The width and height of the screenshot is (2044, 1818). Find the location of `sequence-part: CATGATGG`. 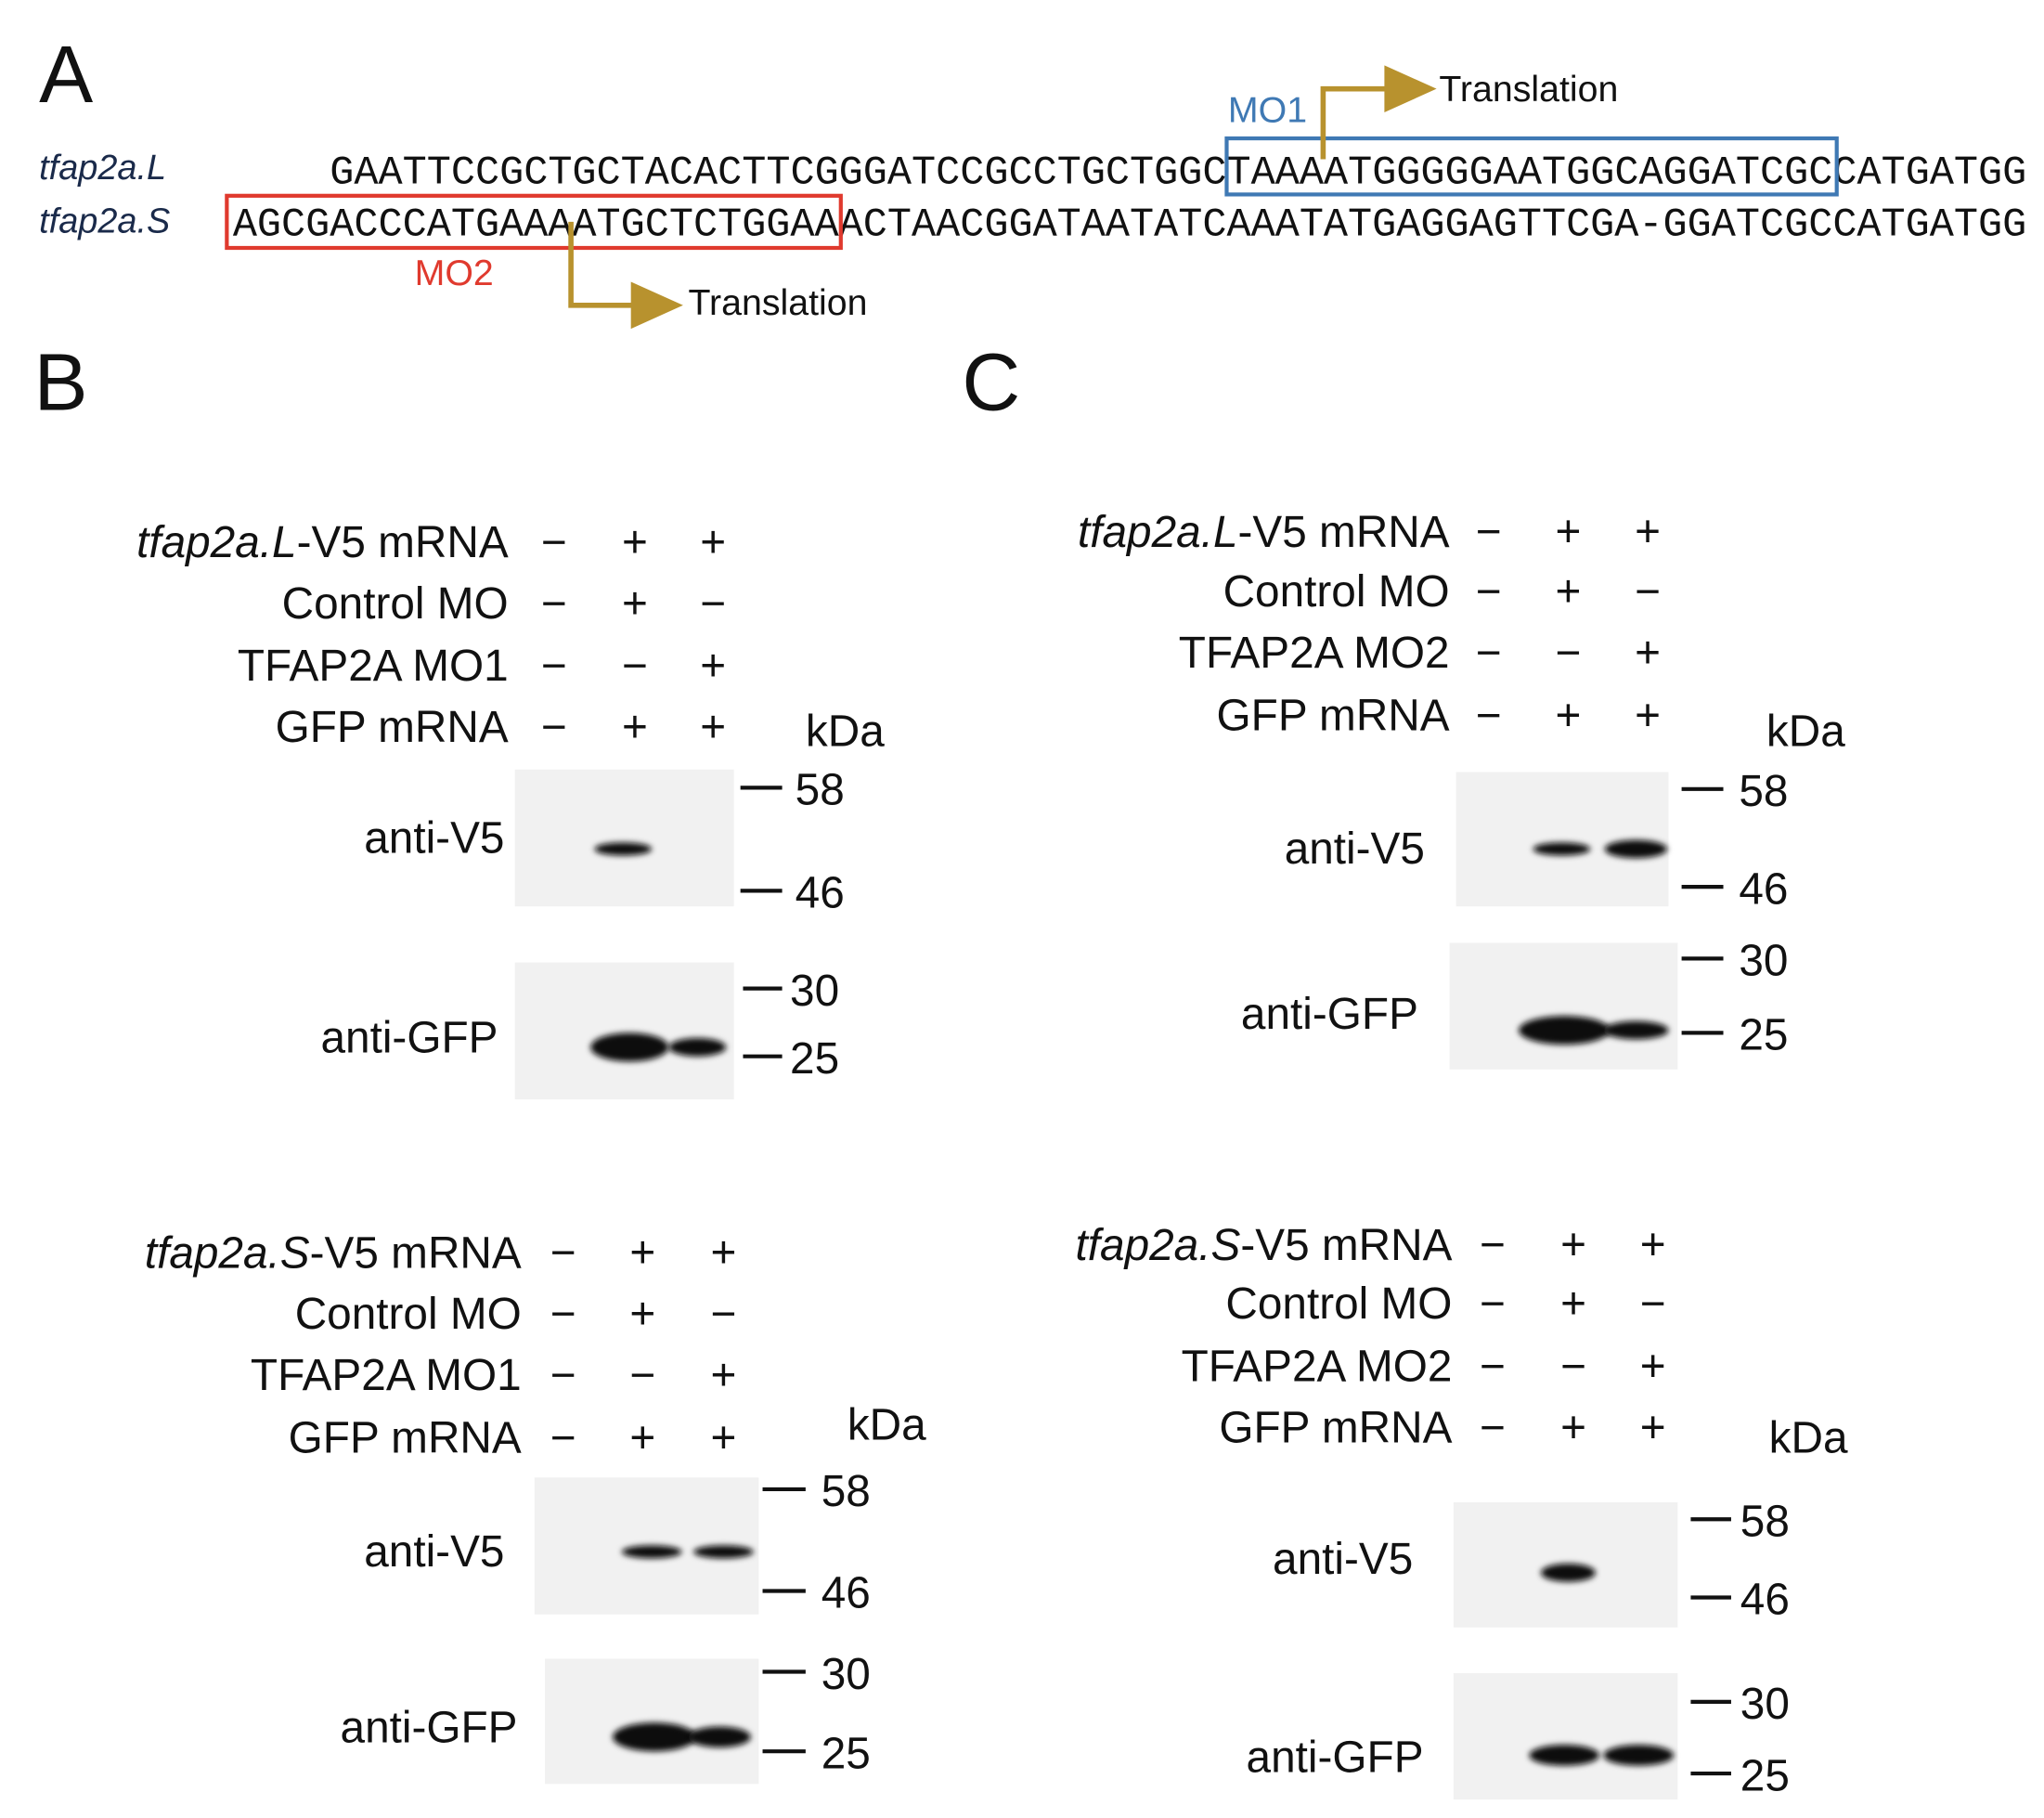

sequence-part: CATGATGG is located at coordinates (1929, 173).